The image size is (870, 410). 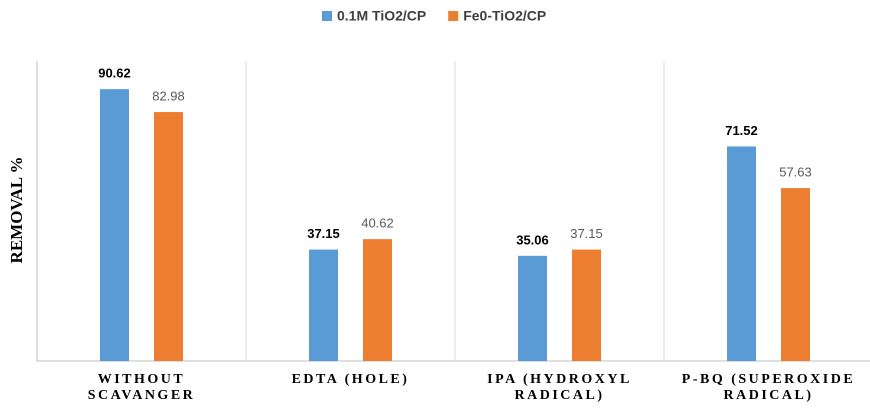 What do you see at coordinates (559, 387) in the screenshot?
I see `x-tick-label: IPA (HYDROXYL RADICAL)` at bounding box center [559, 387].